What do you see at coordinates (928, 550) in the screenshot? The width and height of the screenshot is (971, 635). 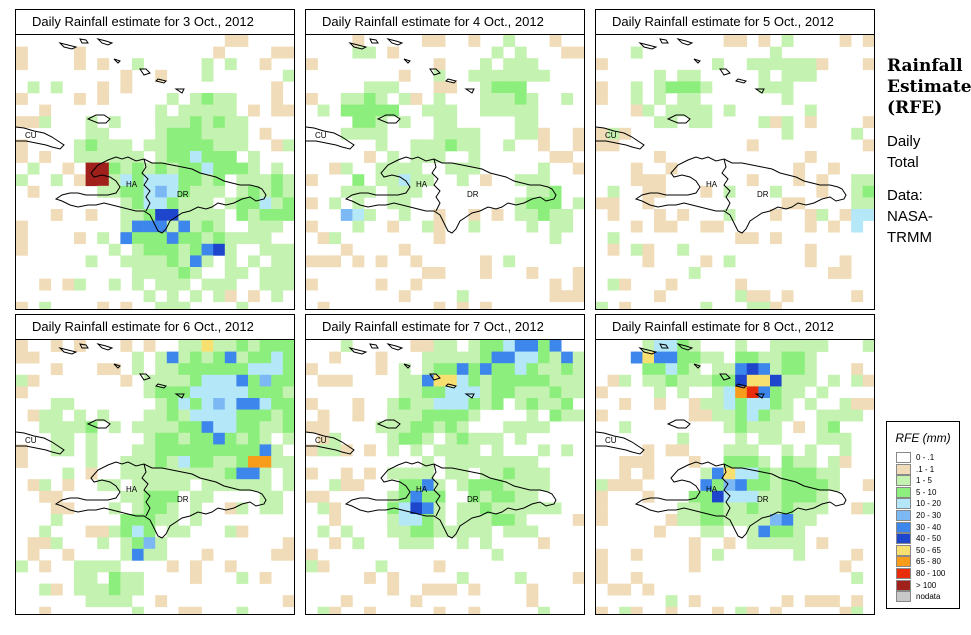 I see `legend-label: 50 - 65` at bounding box center [928, 550].